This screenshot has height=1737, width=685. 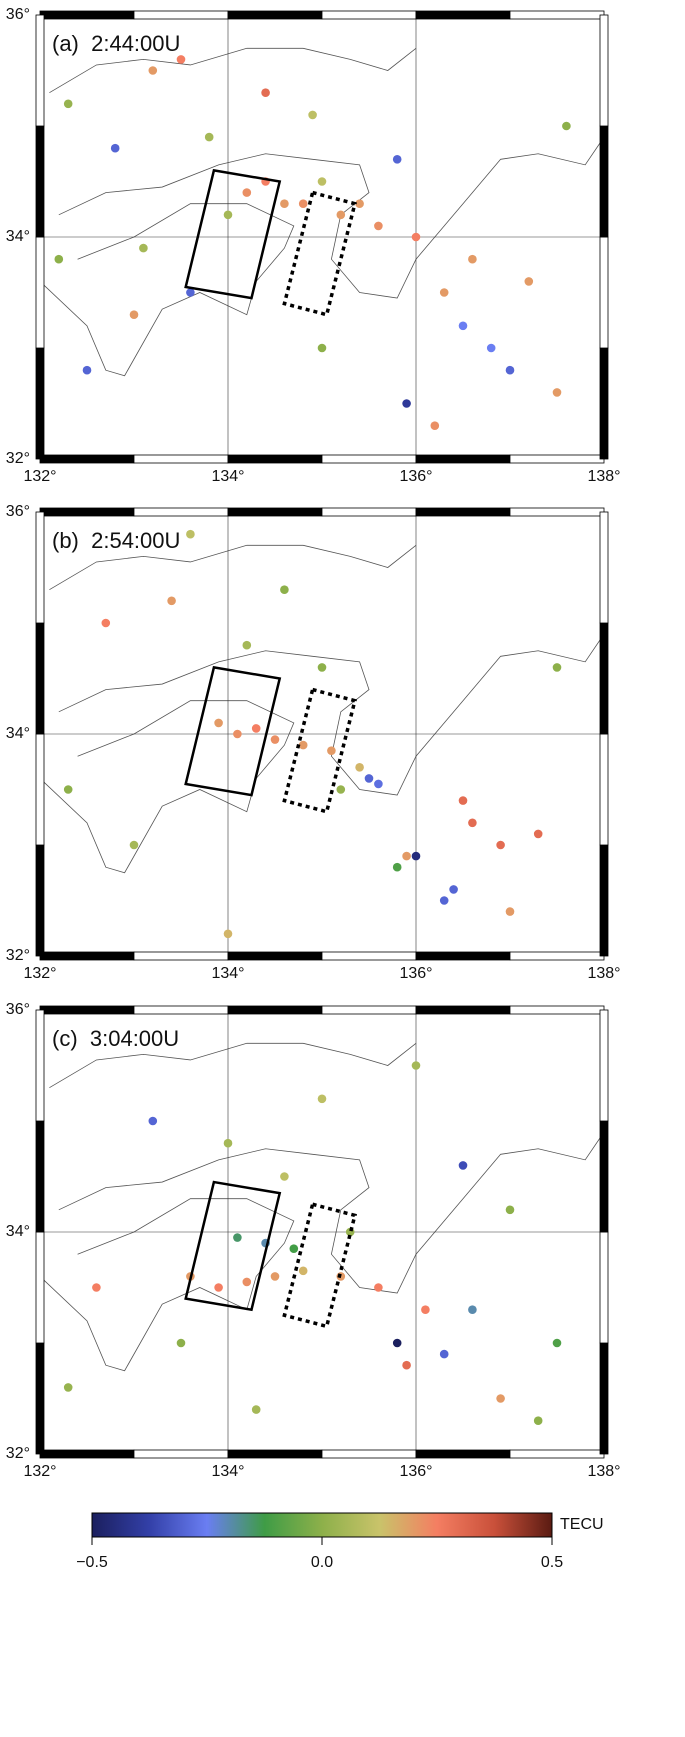 I want to click on colorbar, so click(x=322, y=1525).